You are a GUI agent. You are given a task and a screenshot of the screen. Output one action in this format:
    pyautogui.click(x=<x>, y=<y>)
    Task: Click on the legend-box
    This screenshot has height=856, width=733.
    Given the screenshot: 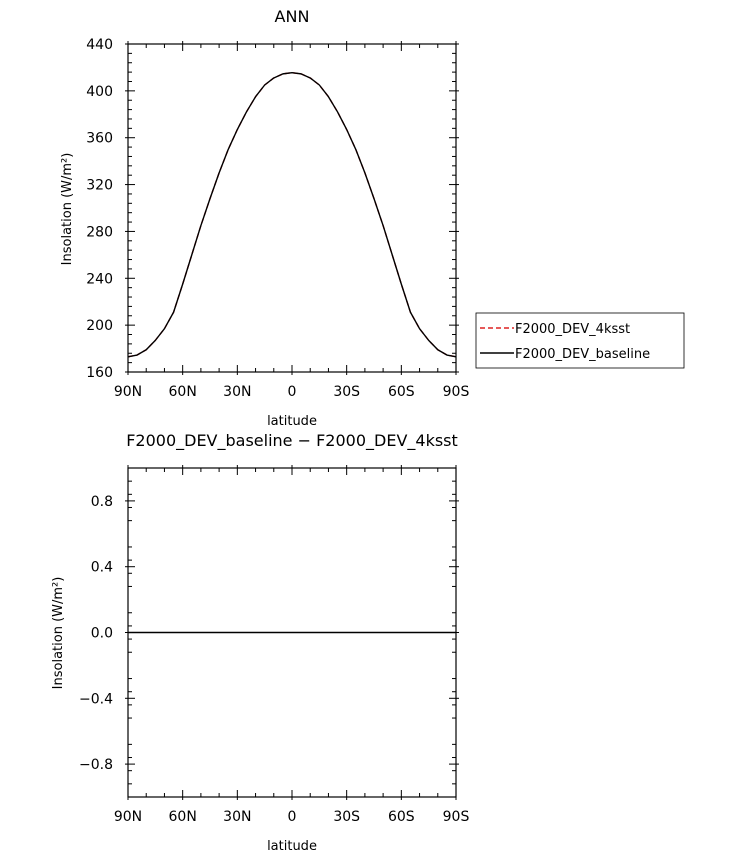 What is the action you would take?
    pyautogui.click(x=580, y=340)
    